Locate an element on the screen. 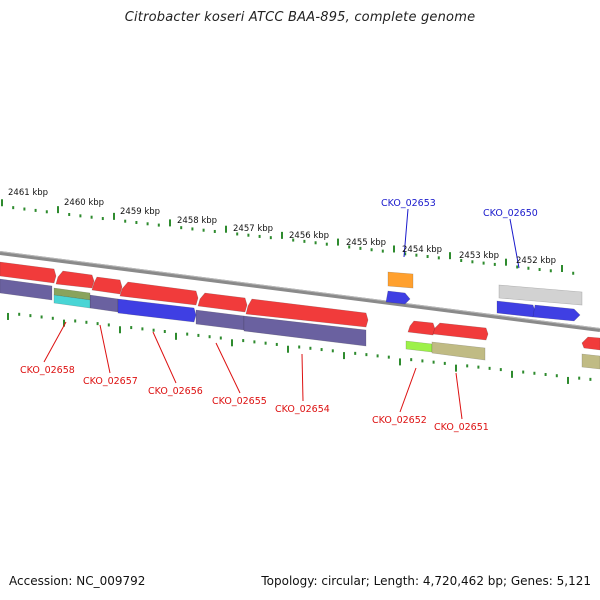  gene-label-cko-02657: CKO_02657 is located at coordinates (110, 381).